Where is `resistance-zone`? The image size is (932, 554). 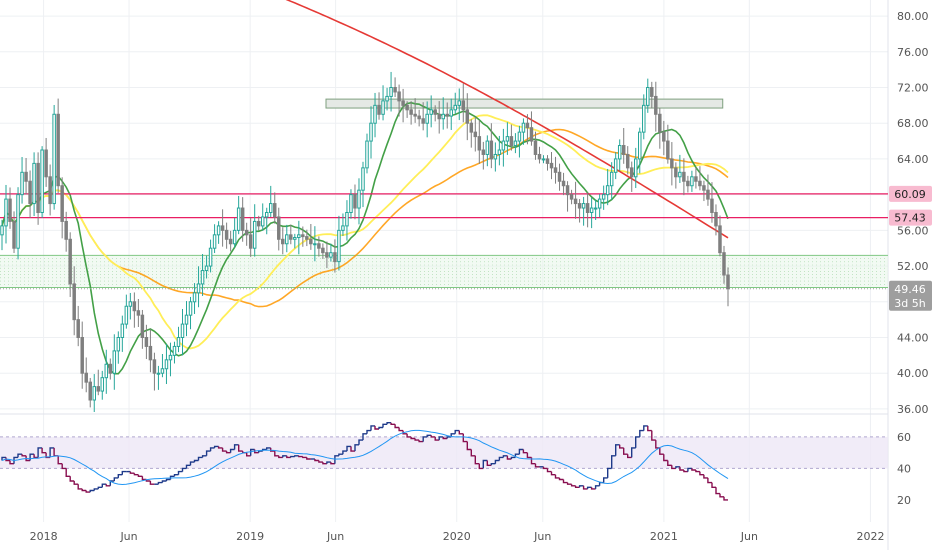
resistance-zone is located at coordinates (524, 103).